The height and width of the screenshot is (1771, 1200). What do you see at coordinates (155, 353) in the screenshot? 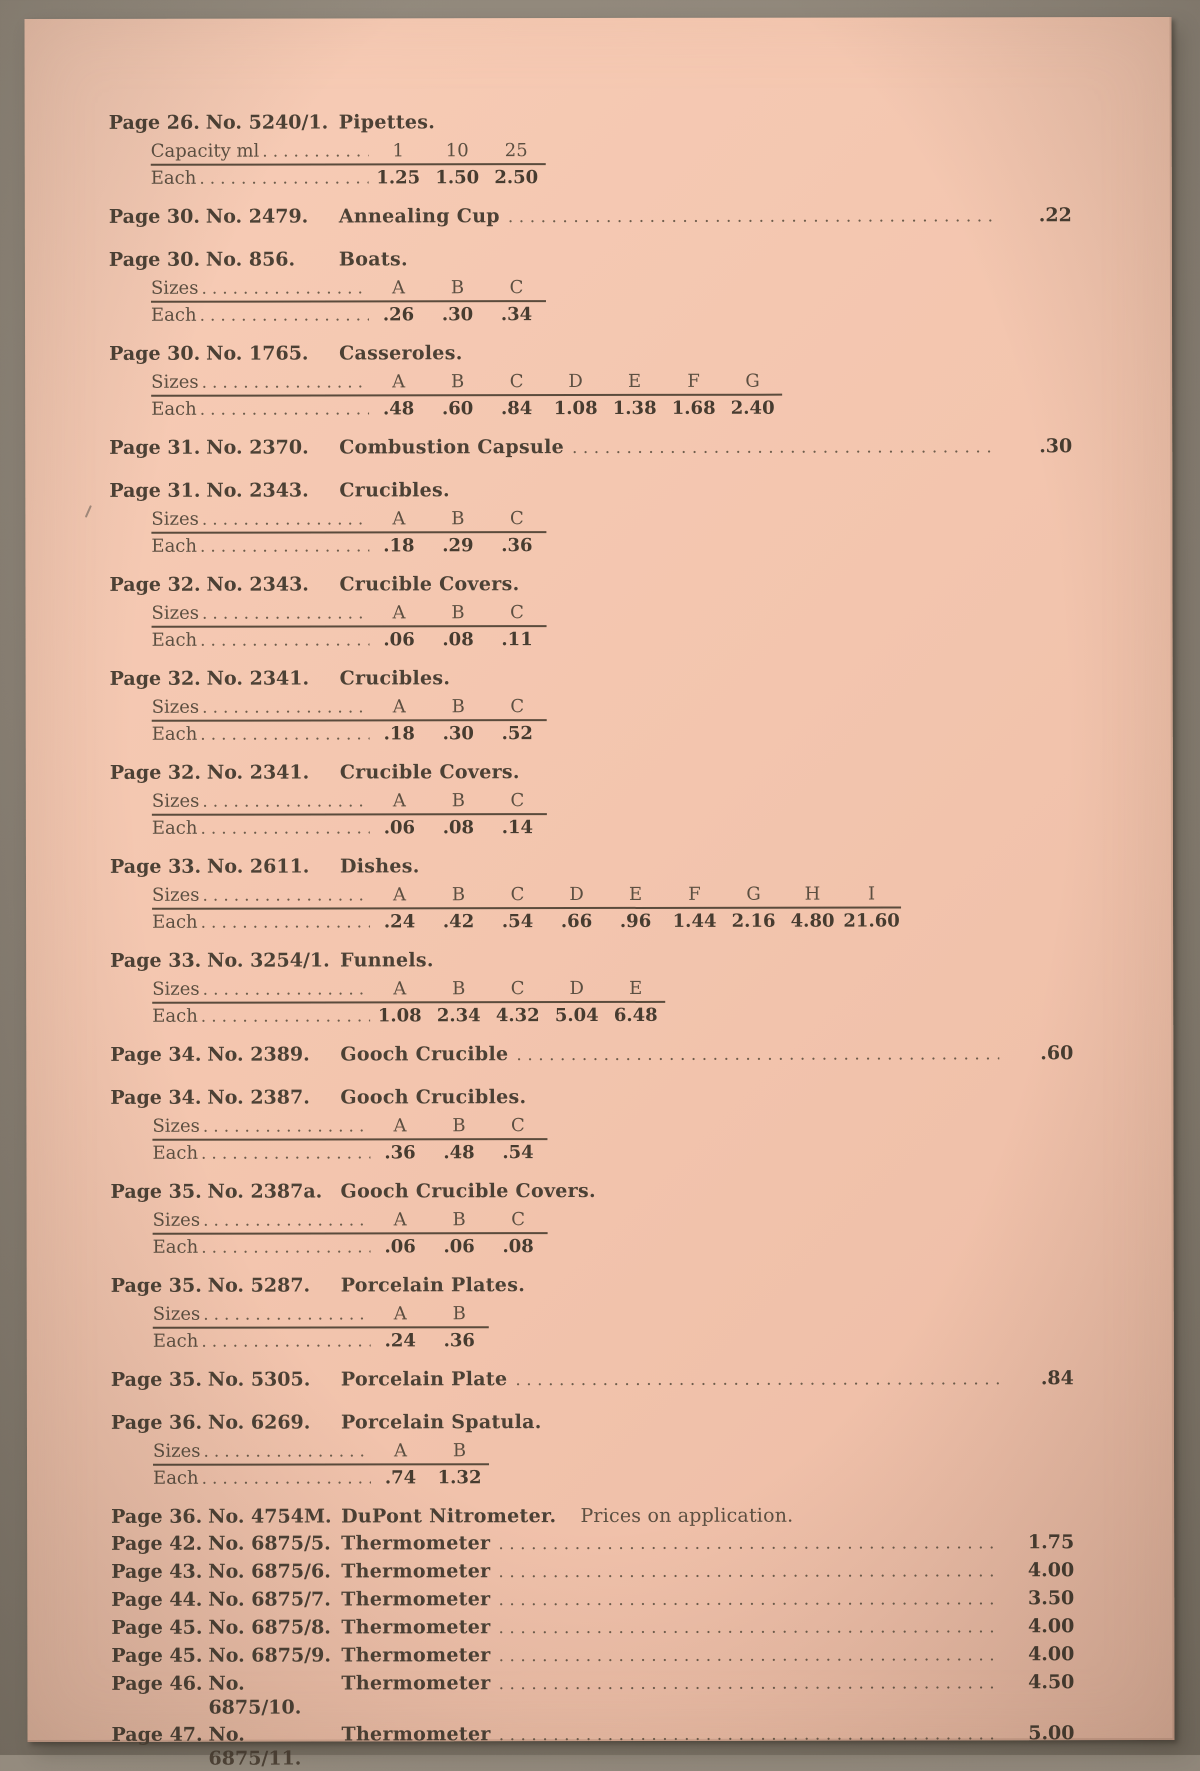
I see `entry-page-ref: Page 30.` at bounding box center [155, 353].